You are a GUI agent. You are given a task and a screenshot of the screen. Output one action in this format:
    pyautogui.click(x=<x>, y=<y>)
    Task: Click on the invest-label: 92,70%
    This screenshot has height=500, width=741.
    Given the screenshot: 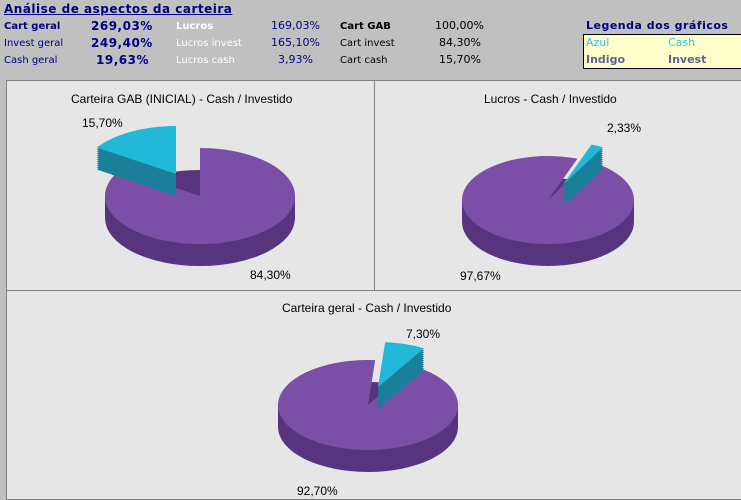 What is the action you would take?
    pyautogui.click(x=317, y=491)
    